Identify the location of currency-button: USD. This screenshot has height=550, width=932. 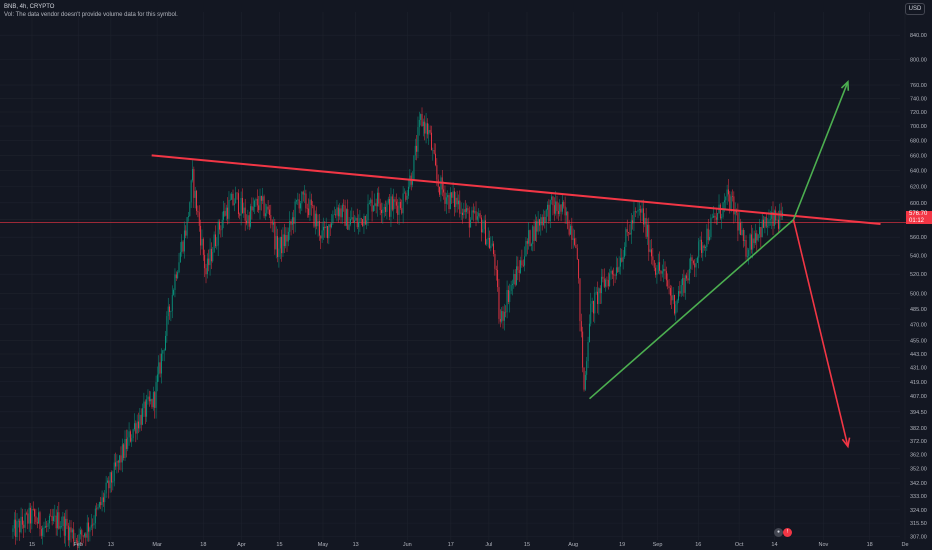
(915, 9).